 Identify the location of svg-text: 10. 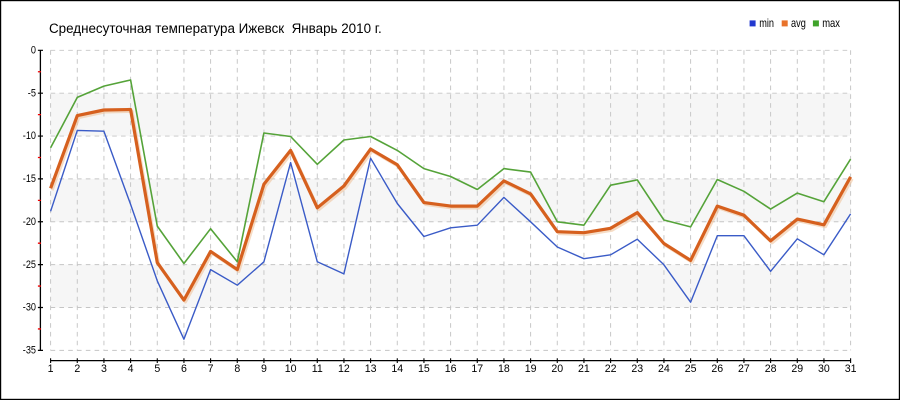
(291, 369).